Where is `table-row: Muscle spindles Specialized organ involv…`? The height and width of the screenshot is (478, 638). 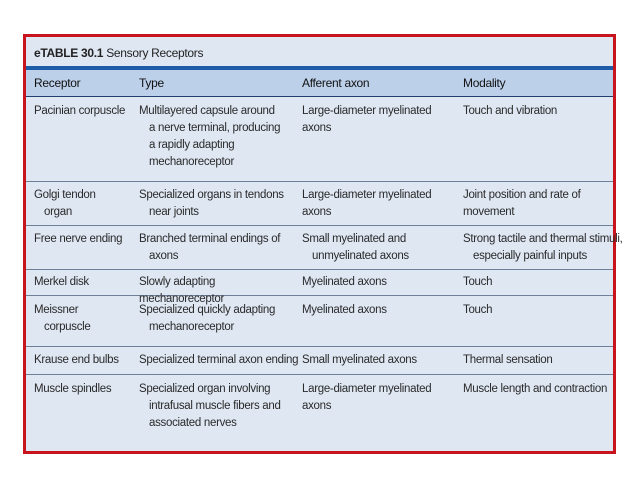 table-row: Muscle spindles Specialized organ involv… is located at coordinates (319, 410).